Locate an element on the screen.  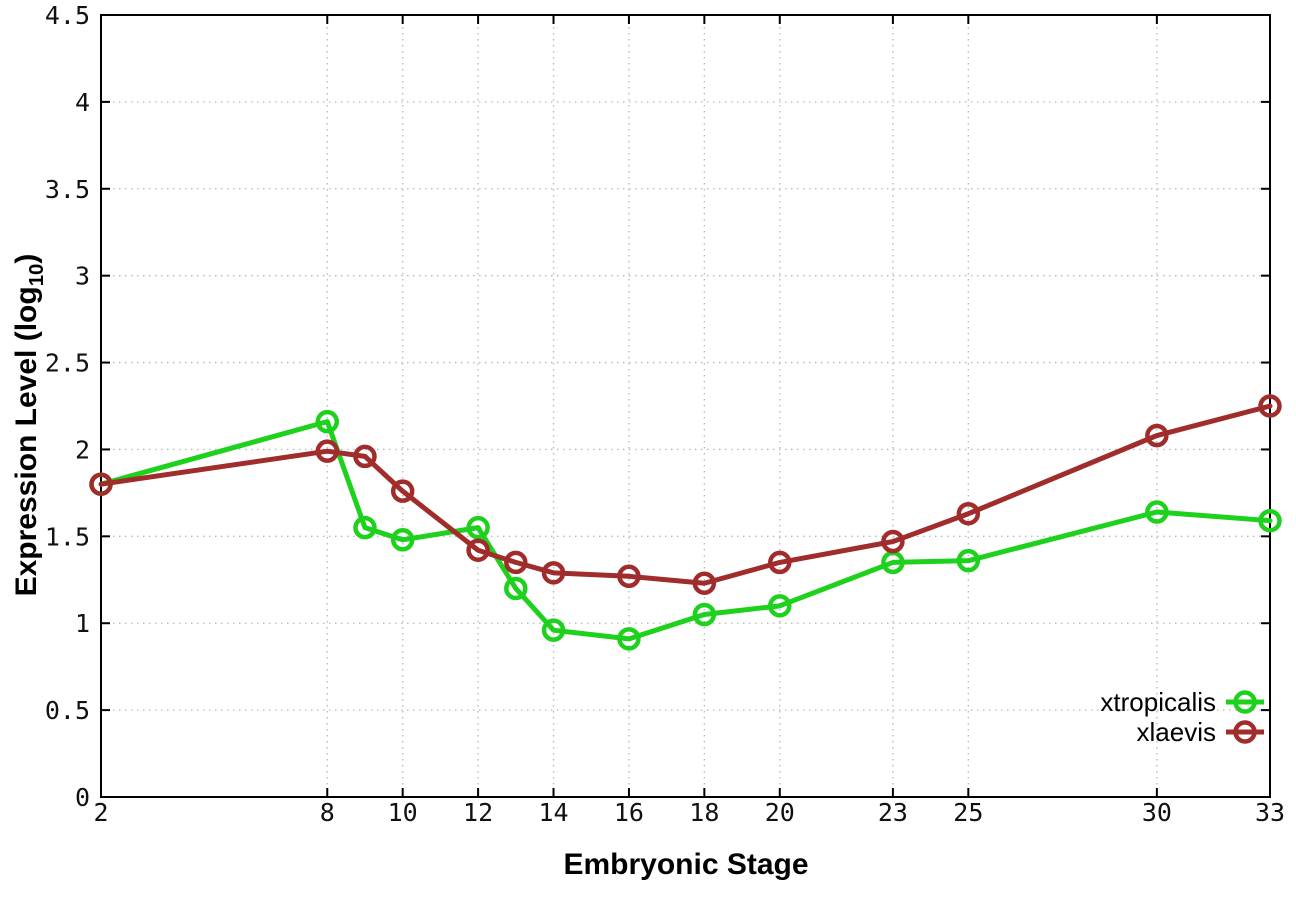
x-tick-label: 10 is located at coordinates (403, 812).